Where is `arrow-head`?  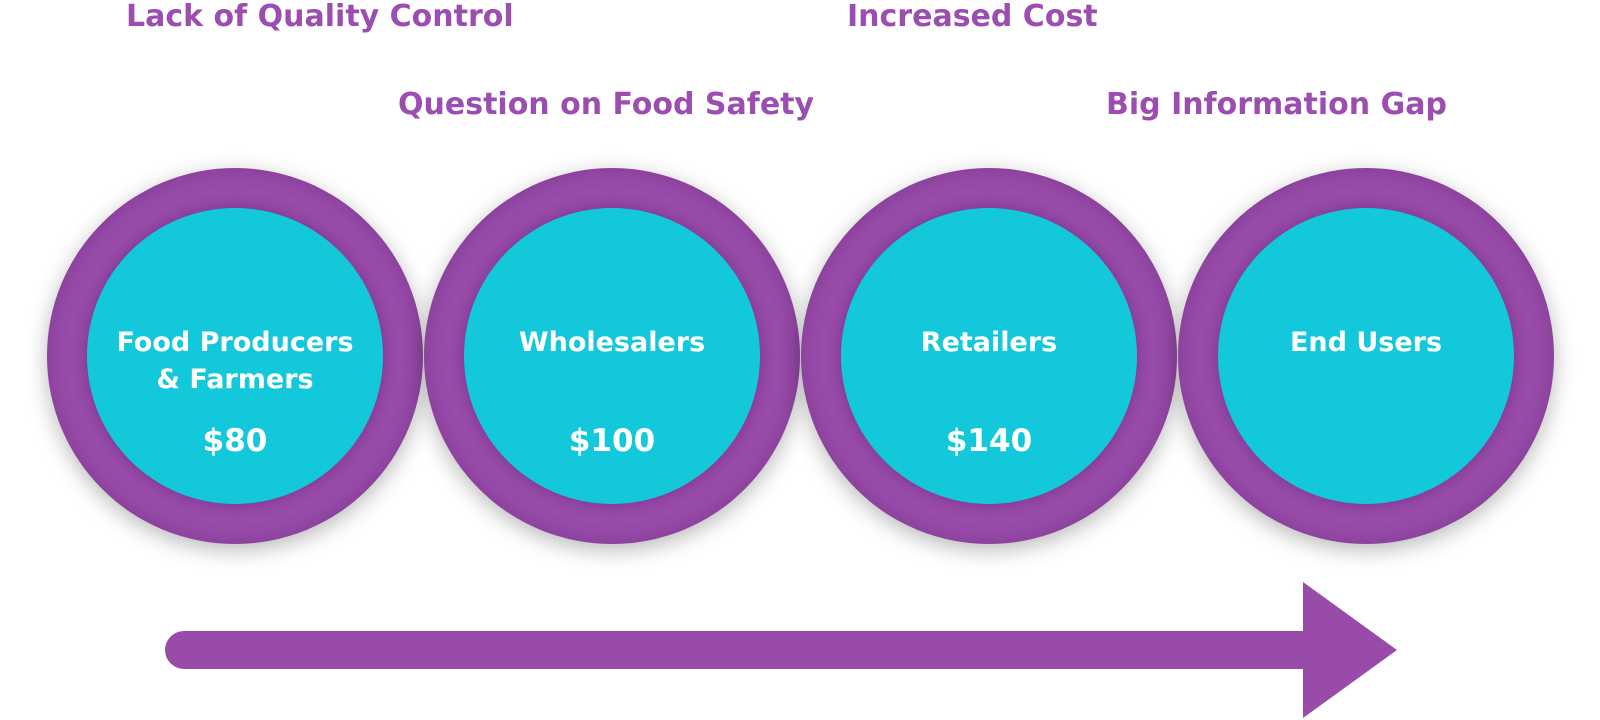
arrow-head is located at coordinates (1350, 650).